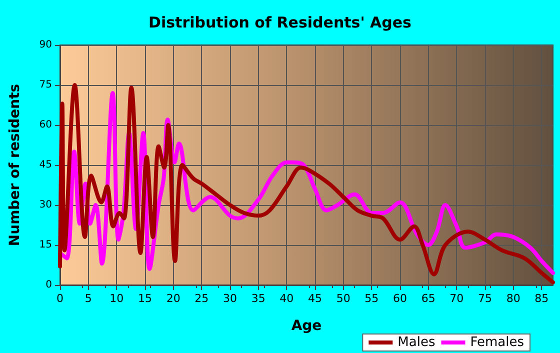 Image resolution: width=560 pixels, height=353 pixels. What do you see at coordinates (343, 298) in the screenshot?
I see `x-tick-label: 50` at bounding box center [343, 298].